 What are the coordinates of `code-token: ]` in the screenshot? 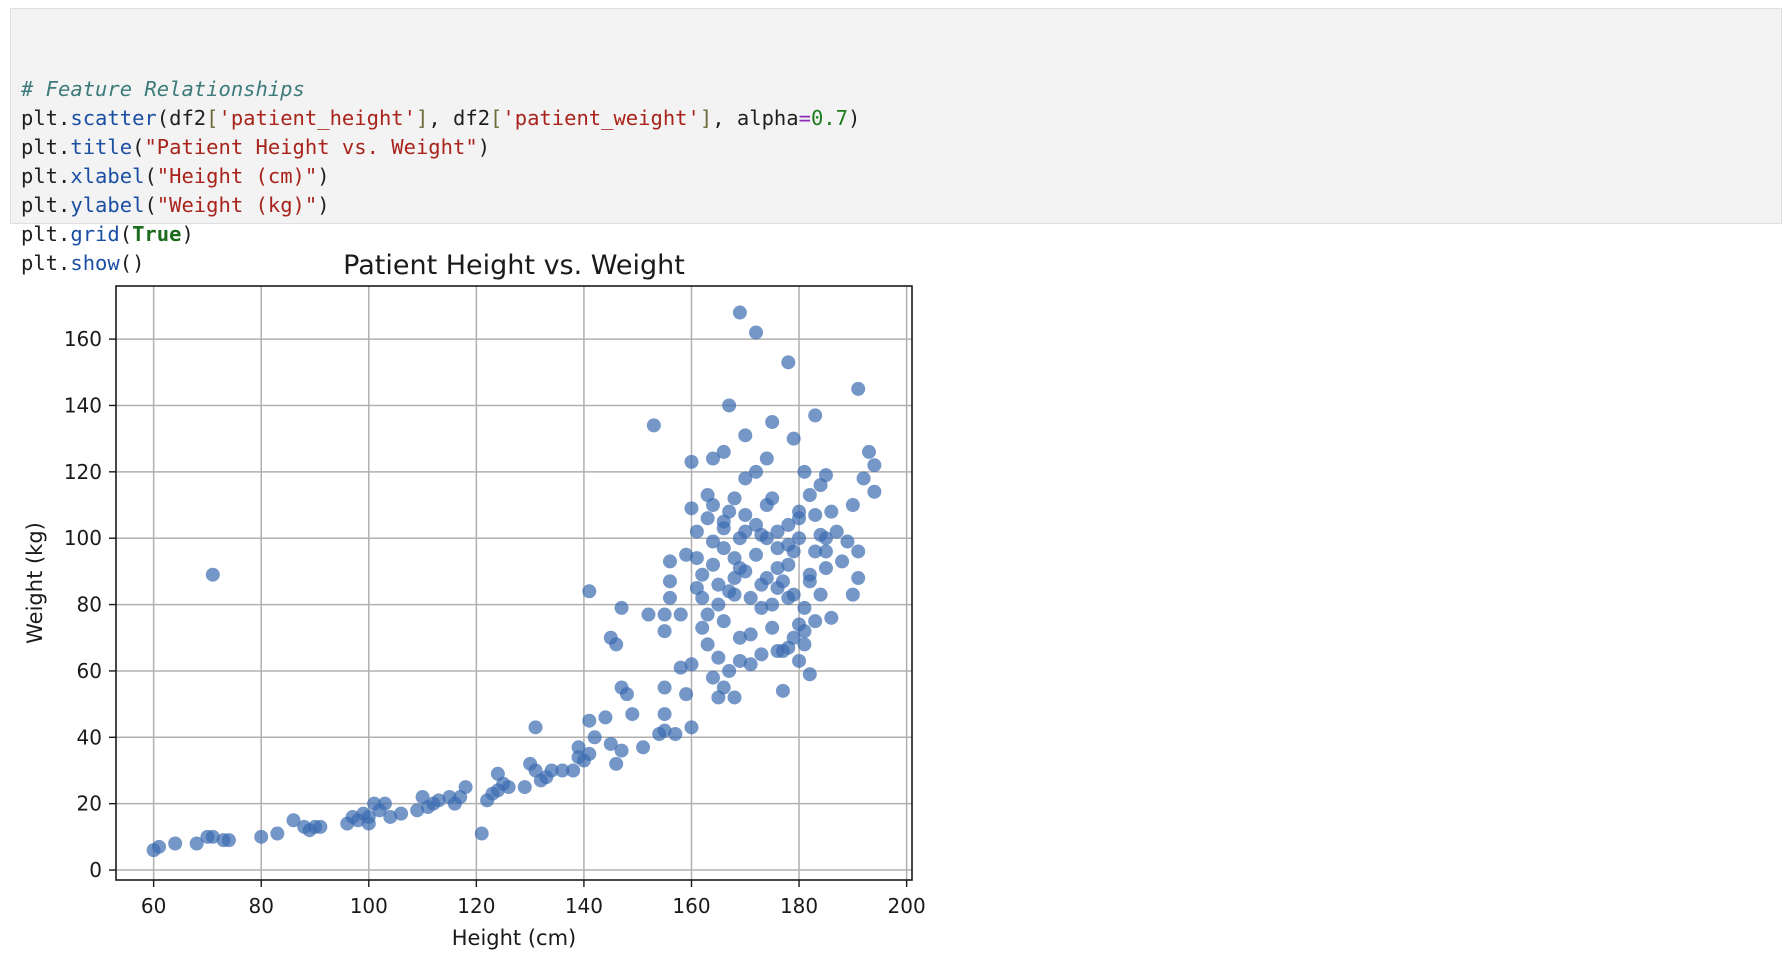 It's located at (706, 118).